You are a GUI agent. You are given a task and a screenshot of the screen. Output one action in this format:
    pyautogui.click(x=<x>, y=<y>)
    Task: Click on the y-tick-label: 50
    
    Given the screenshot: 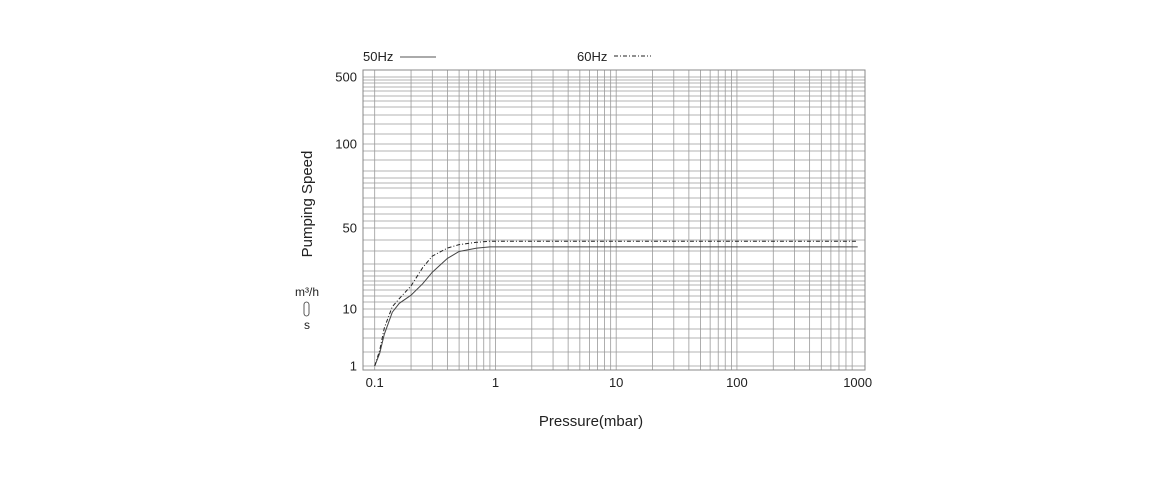 What is the action you would take?
    pyautogui.click(x=350, y=228)
    